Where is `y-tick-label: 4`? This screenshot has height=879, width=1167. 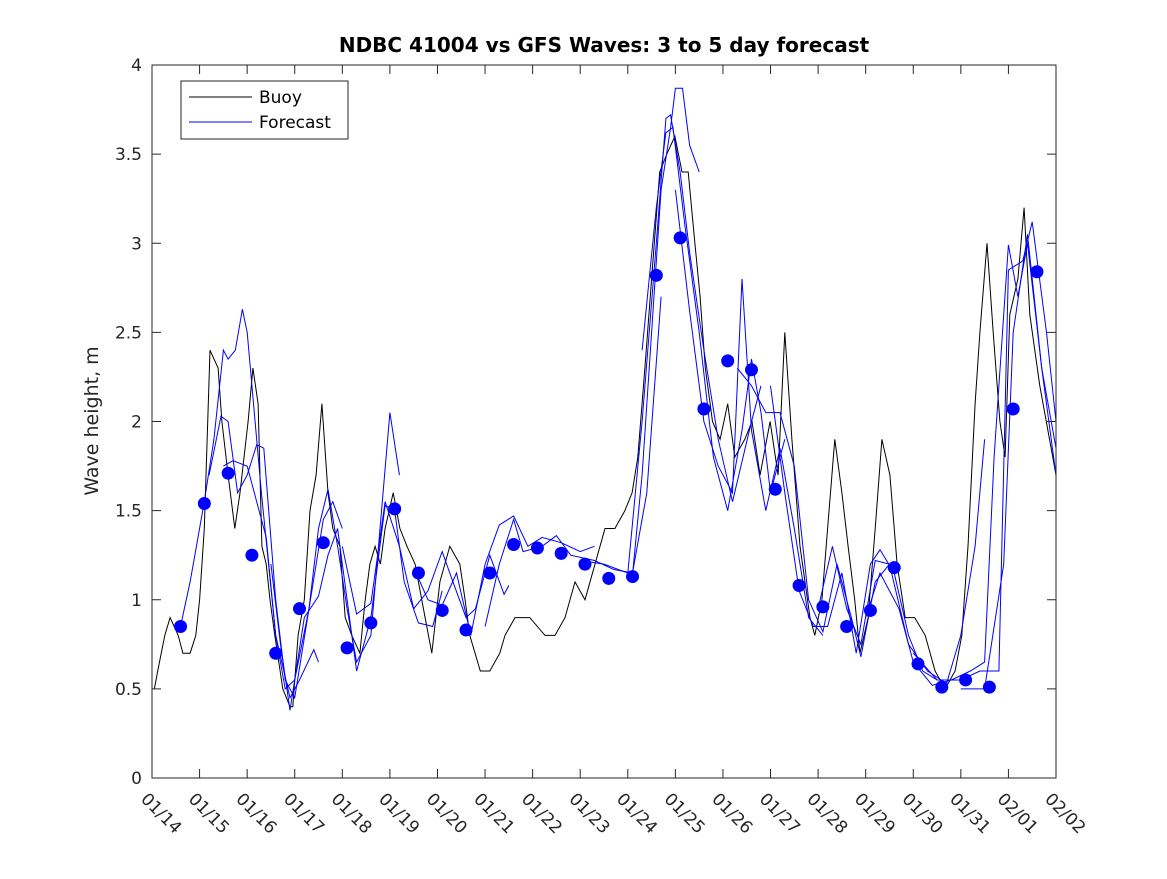 y-tick-label: 4 is located at coordinates (136, 66).